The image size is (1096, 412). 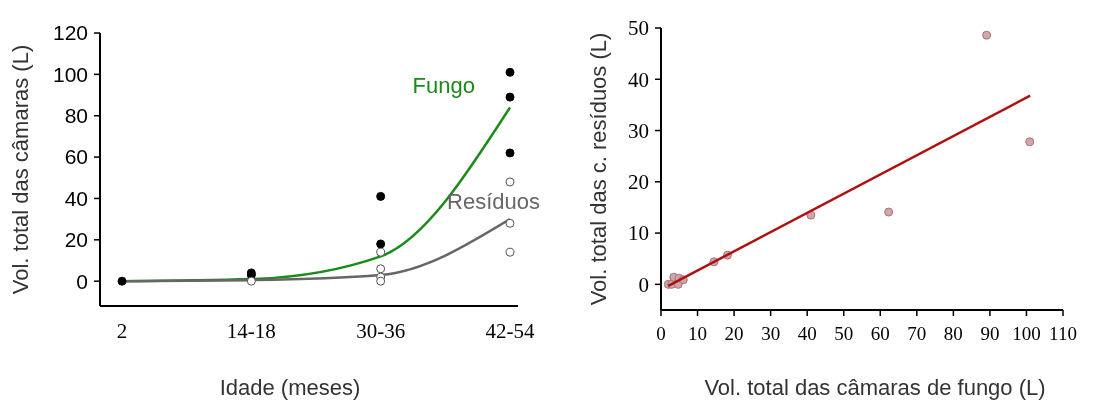 What do you see at coordinates (638, 233) in the screenshot?
I see `y-tick-label: 10` at bounding box center [638, 233].